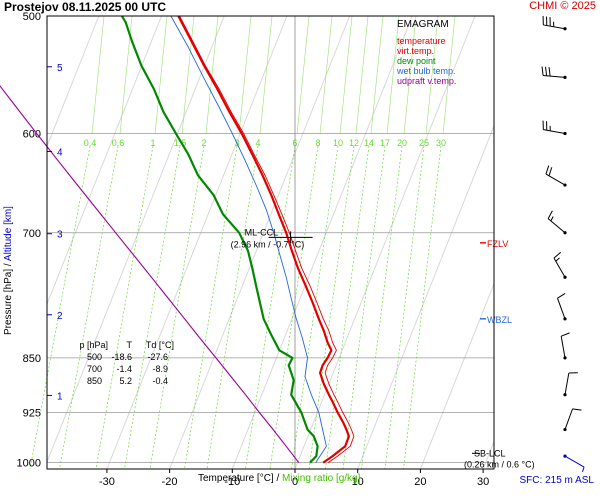 The width and height of the screenshot is (600, 500). Describe the element at coordinates (441, 143) in the screenshot. I see `mixing-ratio-label: 30` at that location.